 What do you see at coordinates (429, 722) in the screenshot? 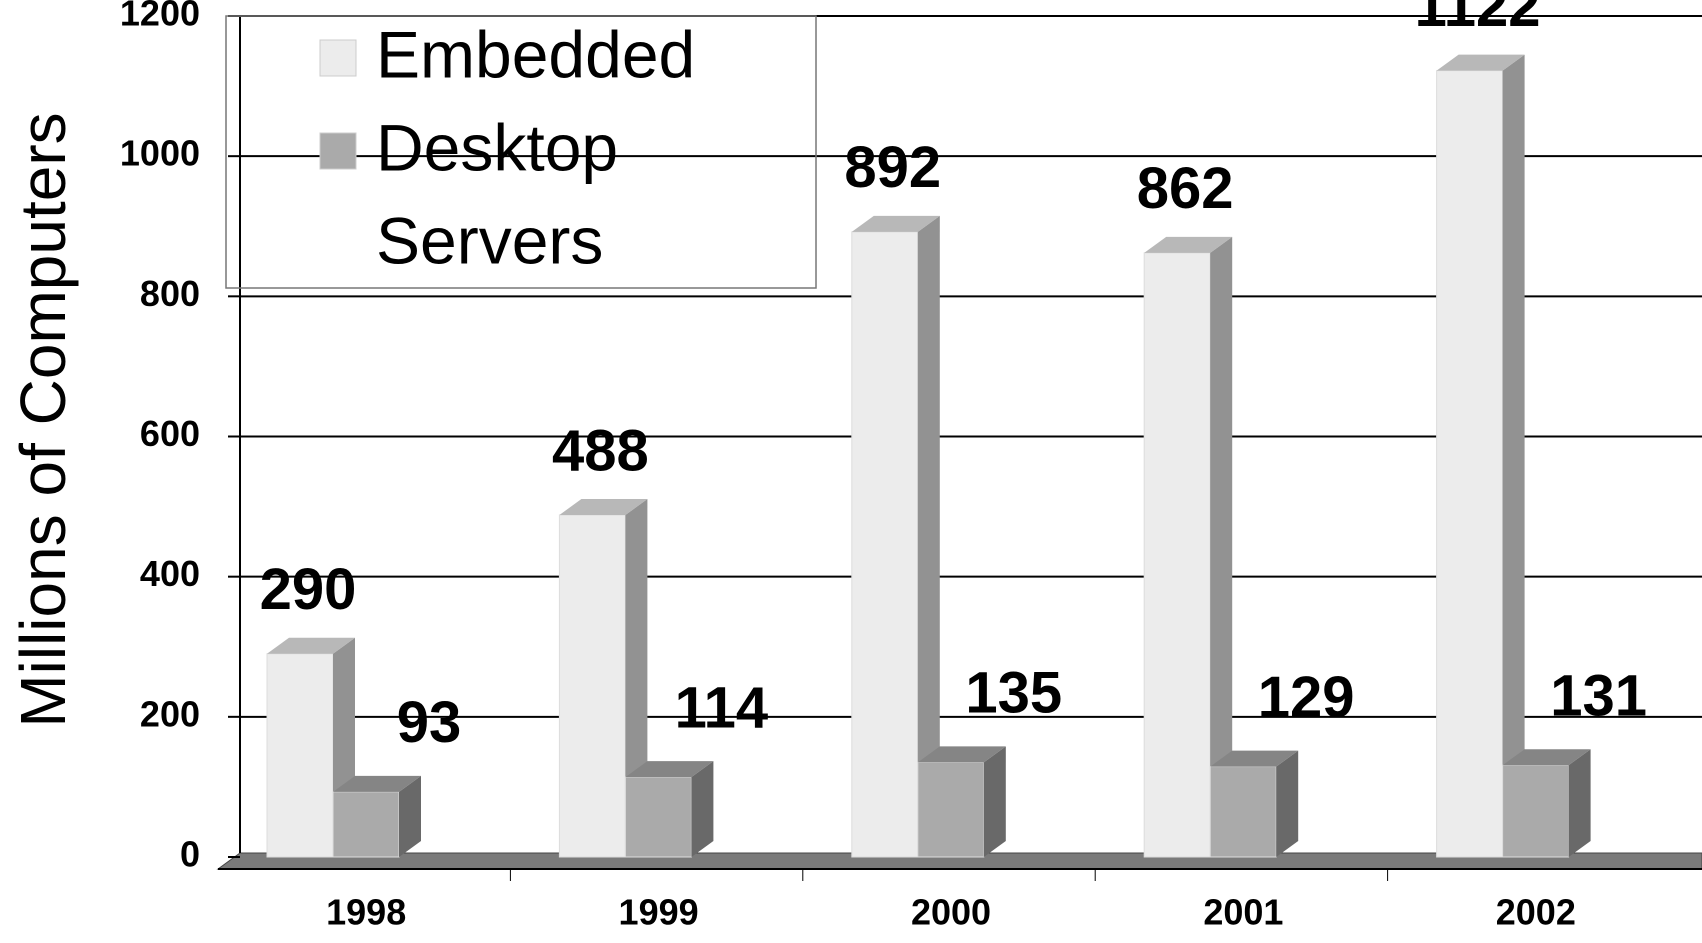
I see `data-label: 93` at bounding box center [429, 722].